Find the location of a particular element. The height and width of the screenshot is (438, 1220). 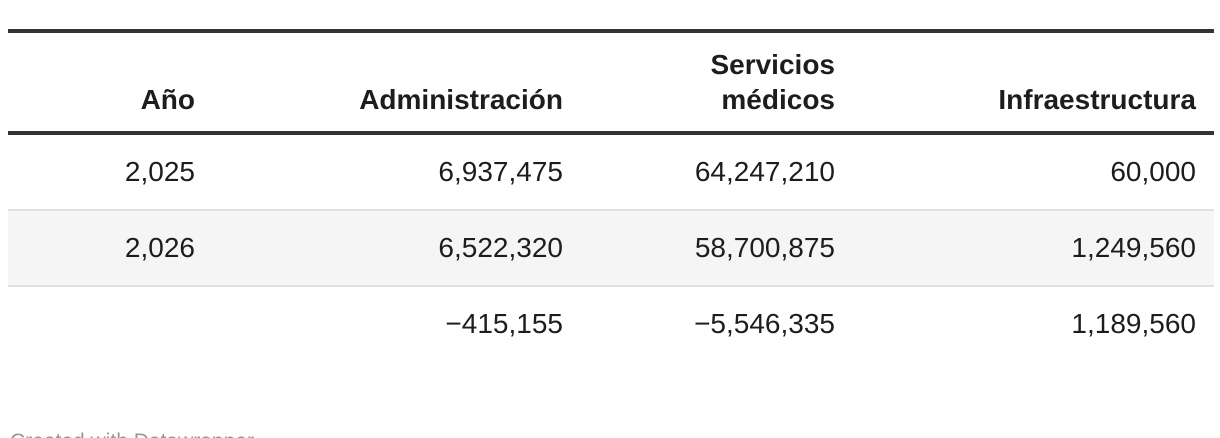

cell-administracion: −415,155 is located at coordinates (504, 323).